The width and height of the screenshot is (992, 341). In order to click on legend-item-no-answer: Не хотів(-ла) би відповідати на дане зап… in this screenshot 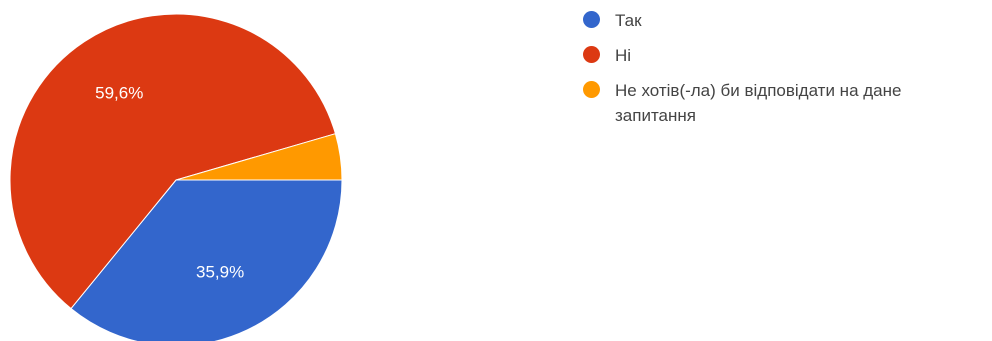, I will do `click(783, 103)`.